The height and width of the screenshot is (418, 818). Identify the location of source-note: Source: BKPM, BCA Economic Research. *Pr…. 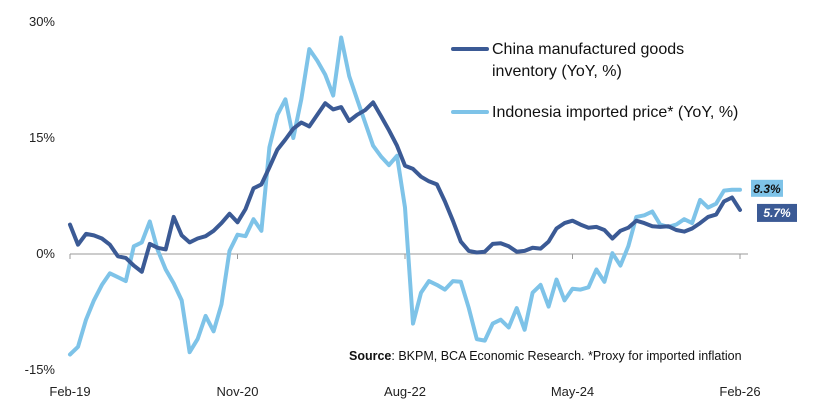
(545, 356).